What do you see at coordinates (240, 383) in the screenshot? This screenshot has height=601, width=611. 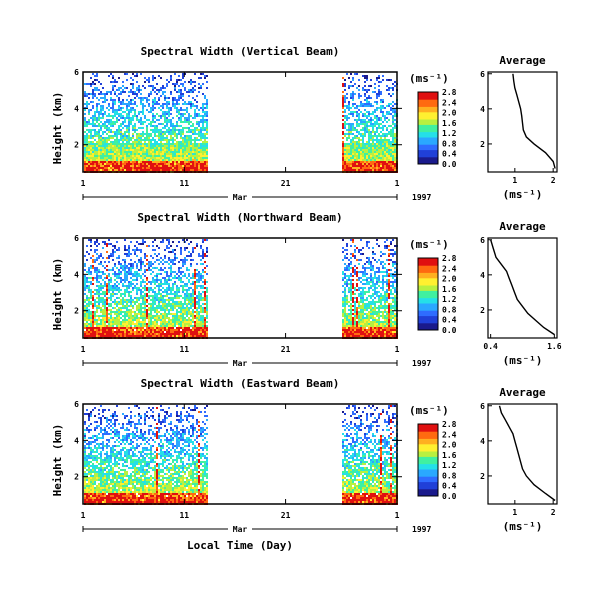 I see `panel-title: Spectral Width (Eastward Beam)` at bounding box center [240, 383].